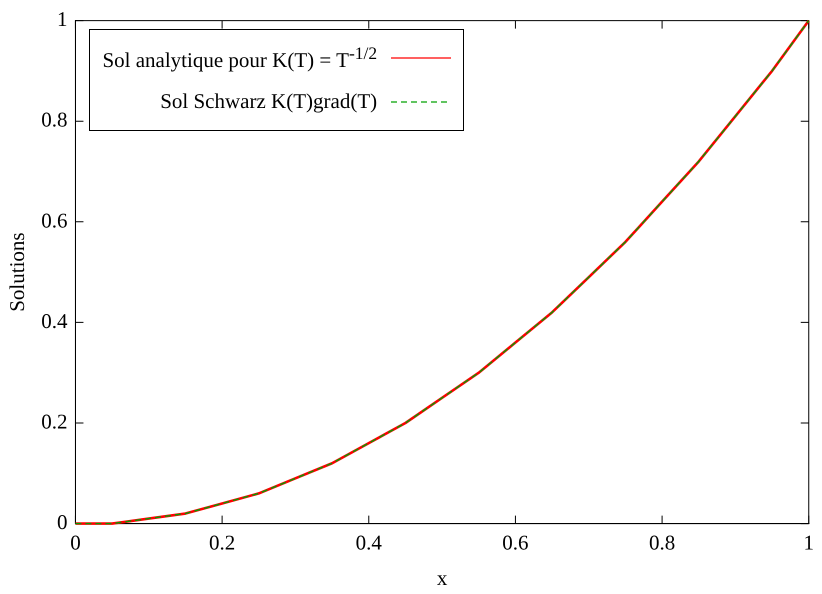  What do you see at coordinates (17, 272) in the screenshot?
I see `y-axis-title: Solutions` at bounding box center [17, 272].